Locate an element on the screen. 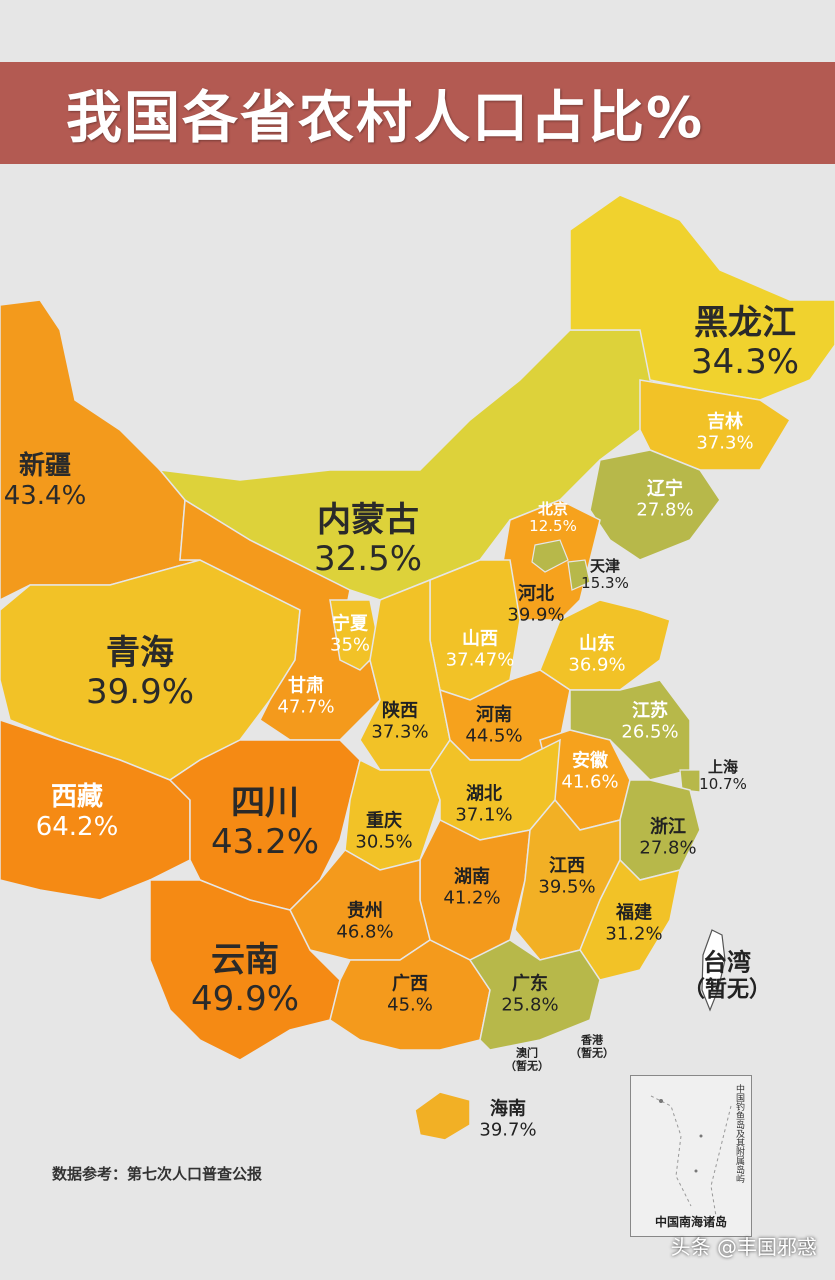 This screenshot has width=835, height=1280. region-beijing is located at coordinates (550, 556).